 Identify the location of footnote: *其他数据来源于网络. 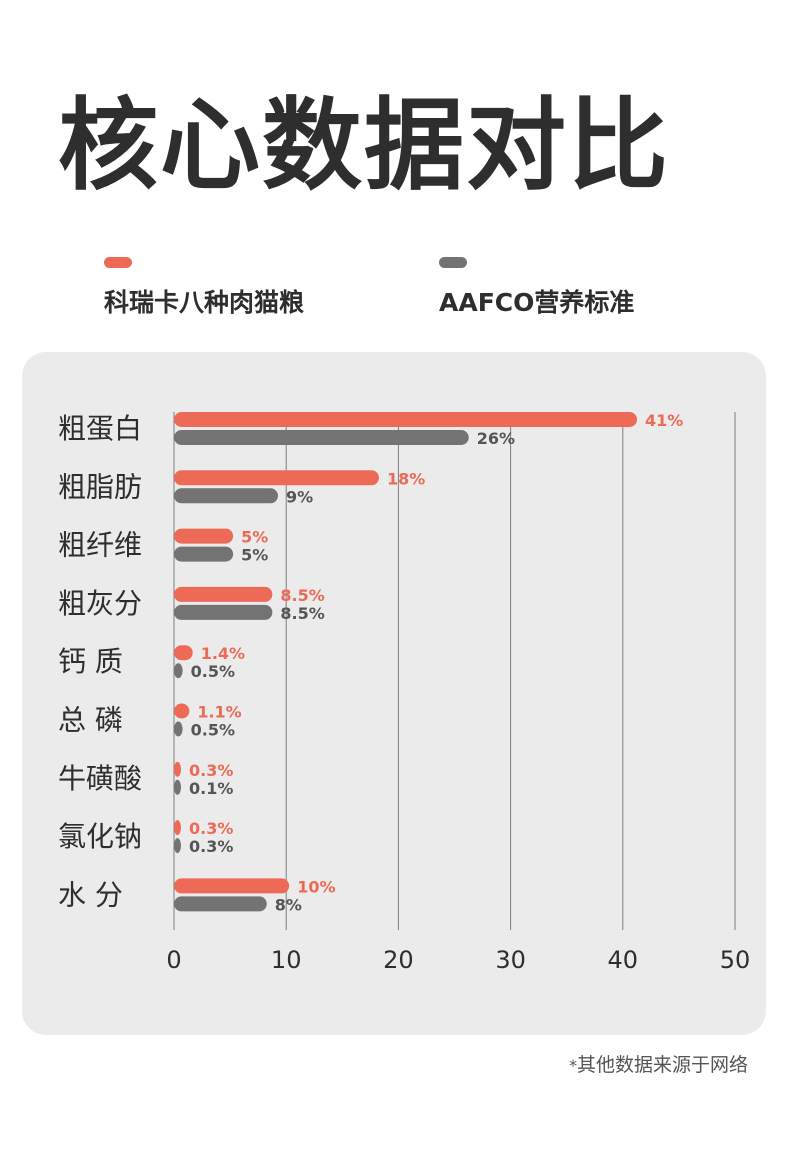
(658, 1063).